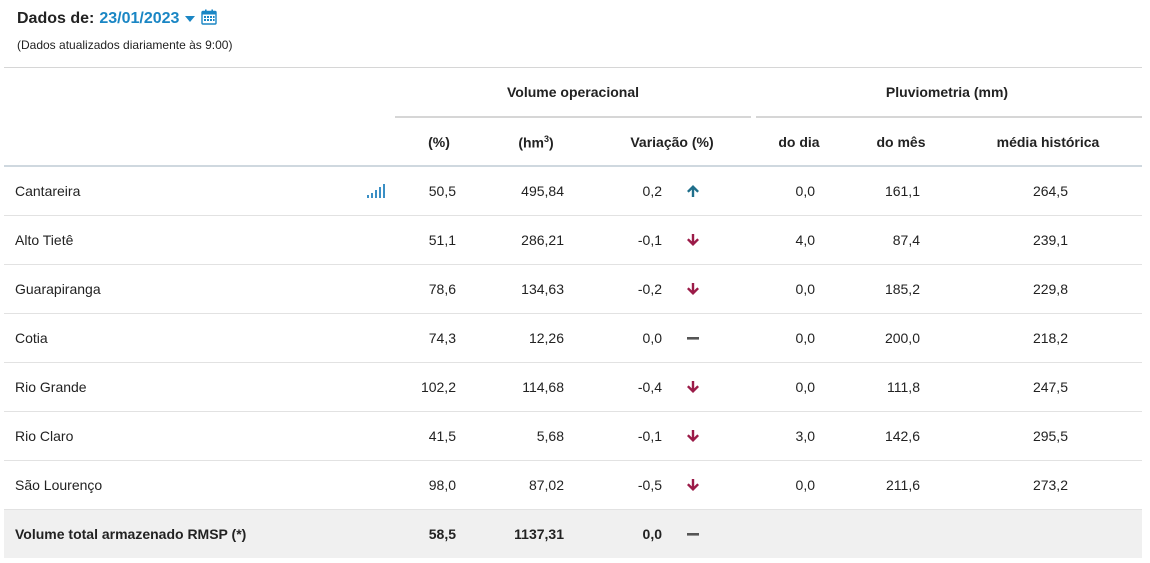 This screenshot has width=1150, height=563. Describe the element at coordinates (1050, 191) in the screenshot. I see `cell-media-historica: 264,5` at that location.